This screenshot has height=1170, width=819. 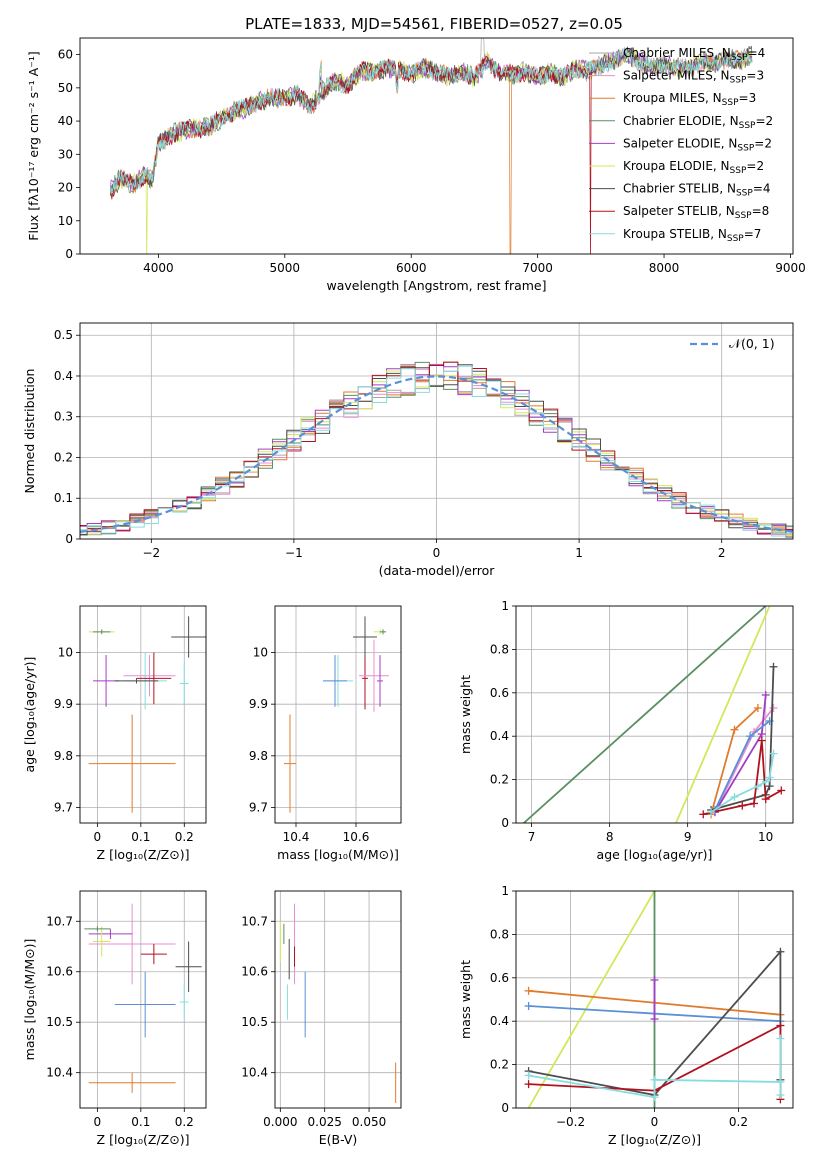 I want to click on legend-label: Chabrier MILES, NSSP=4, so click(x=694, y=54).